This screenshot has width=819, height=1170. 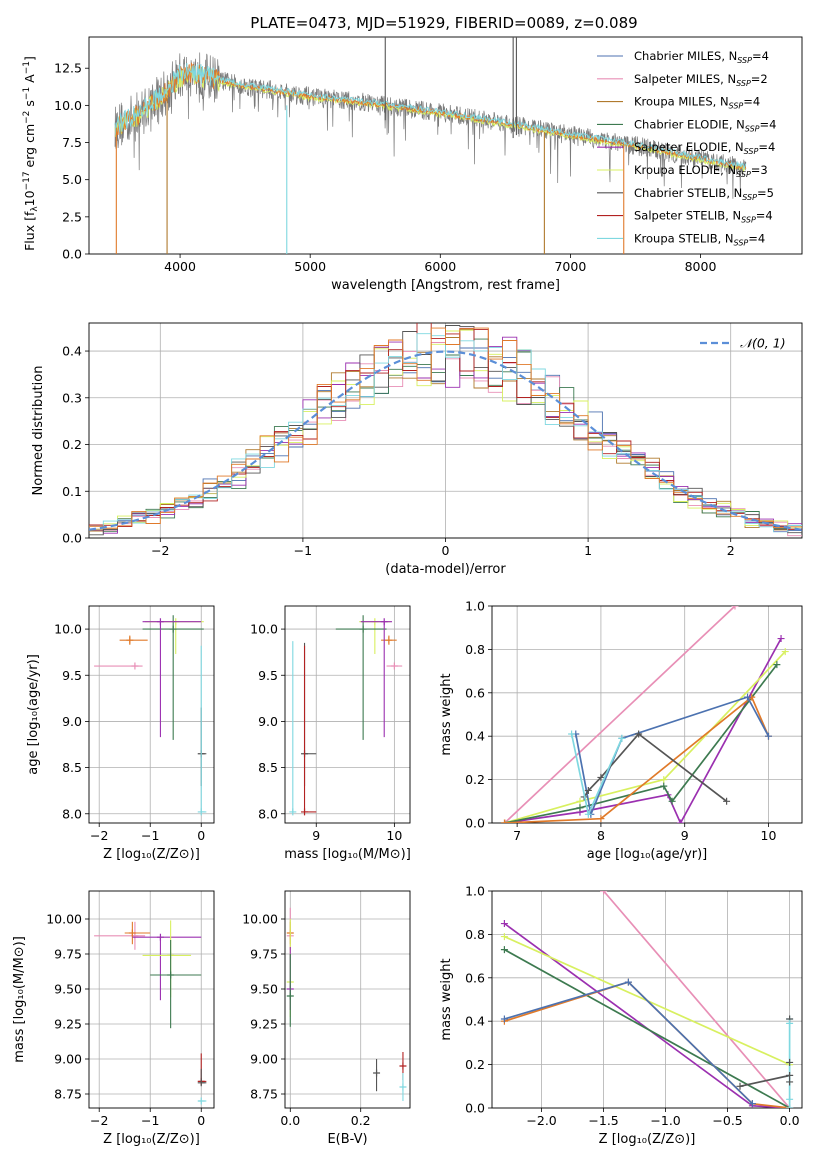 I want to click on y-axis-label-part: s, so click(x=29, y=105).